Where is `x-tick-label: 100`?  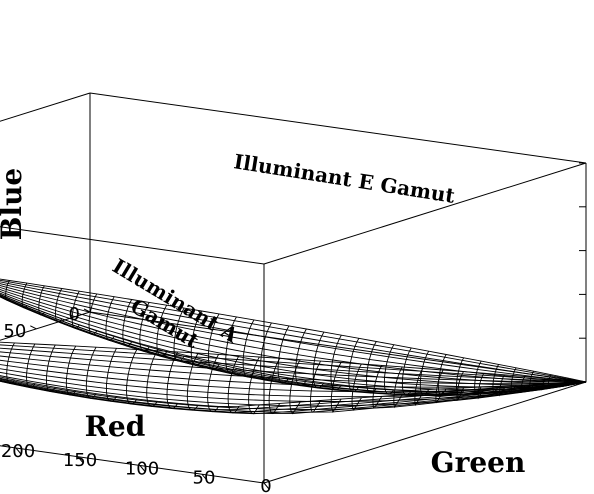 x-tick-label: 100 is located at coordinates (142, 469).